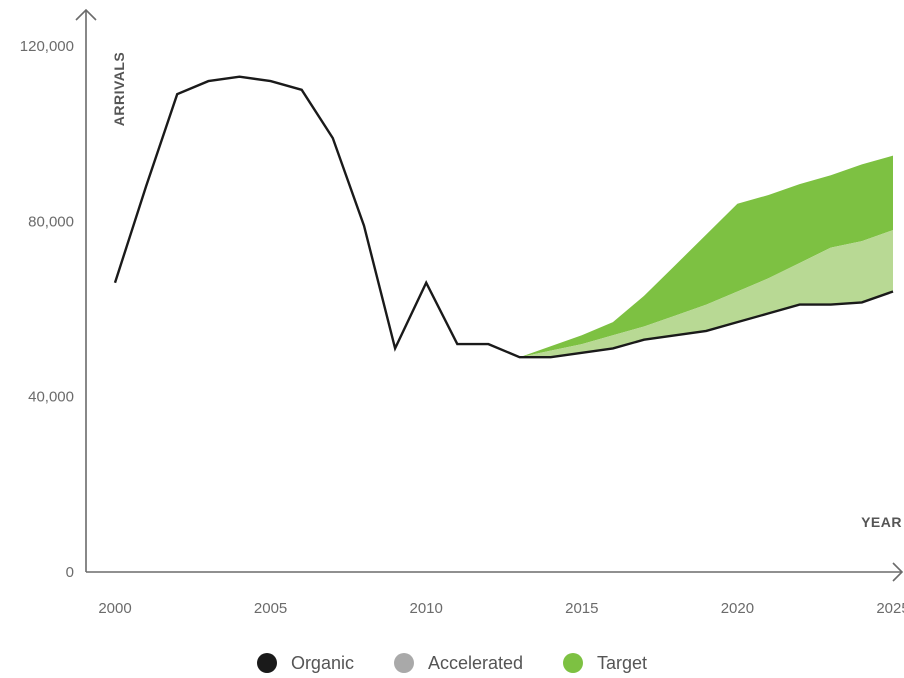 This screenshot has width=904, height=678. Describe the element at coordinates (890, 608) in the screenshot. I see `x-tick-label: 2025` at that location.